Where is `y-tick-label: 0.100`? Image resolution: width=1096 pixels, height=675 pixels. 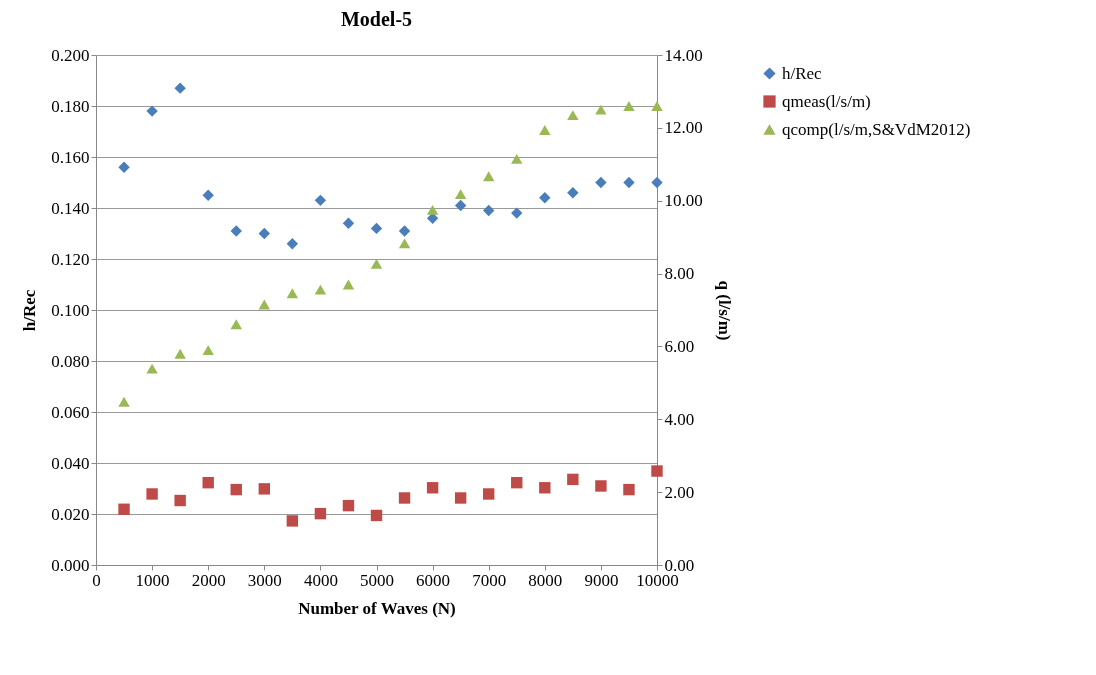 y-tick-label: 0.100 is located at coordinates (70, 310).